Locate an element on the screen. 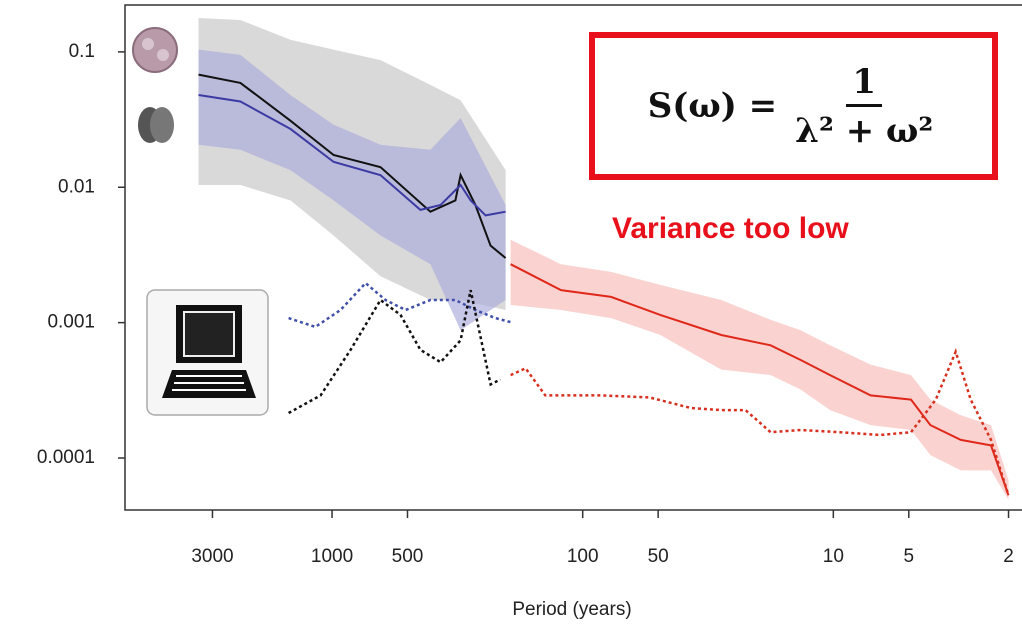 The height and width of the screenshot is (630, 1022). annotation: Variance too low is located at coordinates (730, 228).